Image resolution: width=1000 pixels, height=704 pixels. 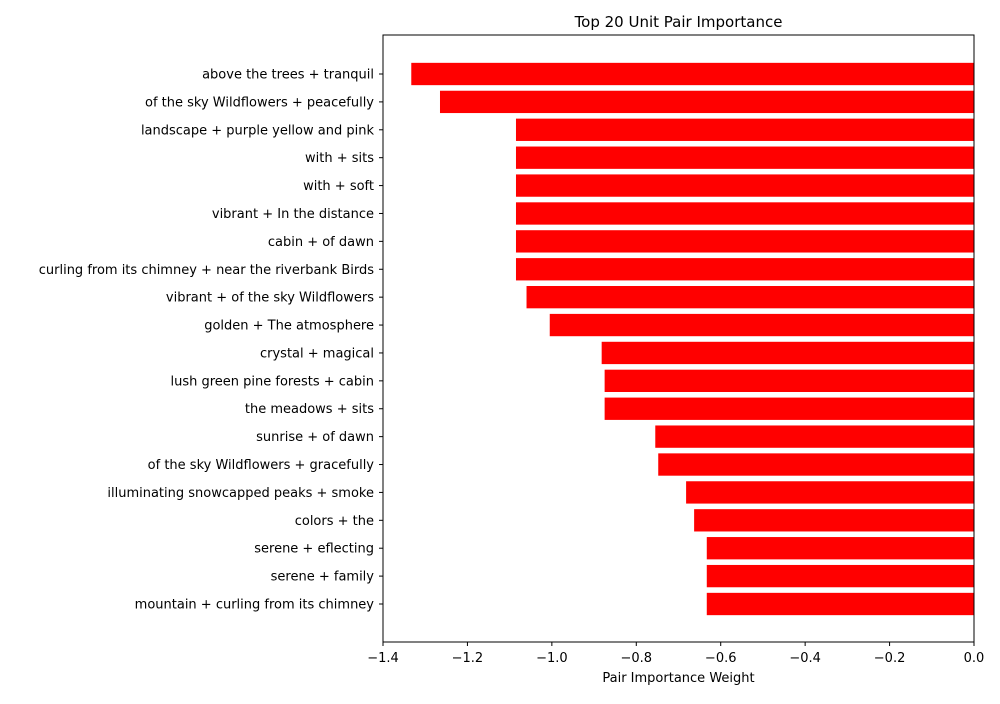 I want to click on x-tick-label: −1.4, so click(x=383, y=658).